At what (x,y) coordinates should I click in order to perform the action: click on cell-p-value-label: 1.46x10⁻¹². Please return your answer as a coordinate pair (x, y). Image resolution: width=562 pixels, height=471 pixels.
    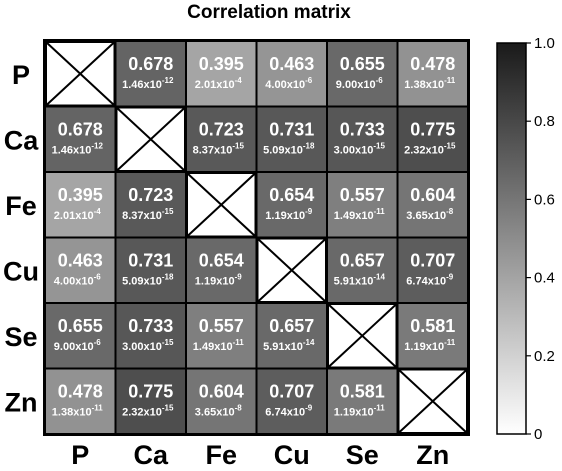
    Looking at the image, I should click on (148, 83).